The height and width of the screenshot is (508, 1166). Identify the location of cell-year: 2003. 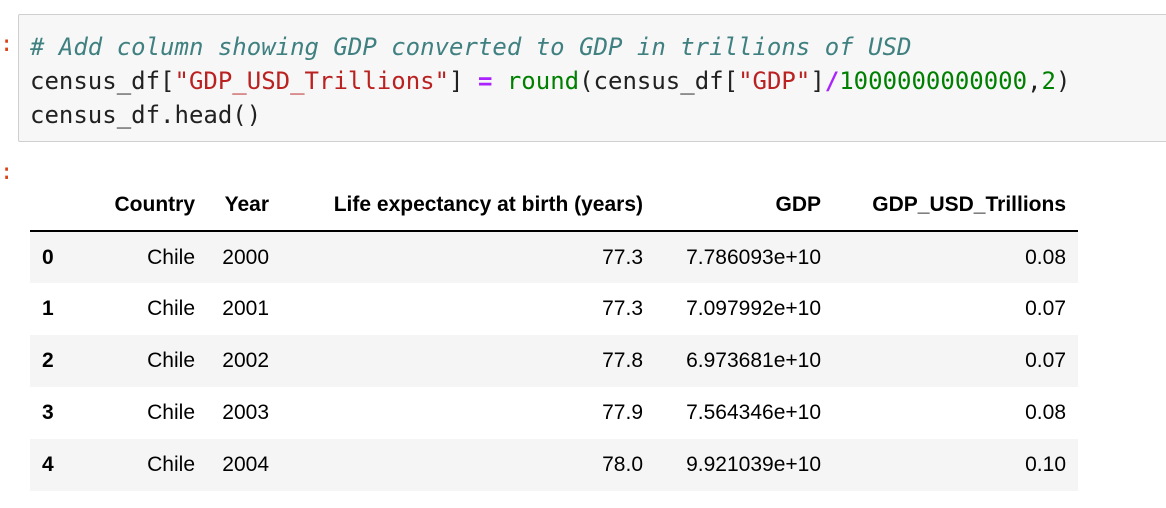
(245, 412).